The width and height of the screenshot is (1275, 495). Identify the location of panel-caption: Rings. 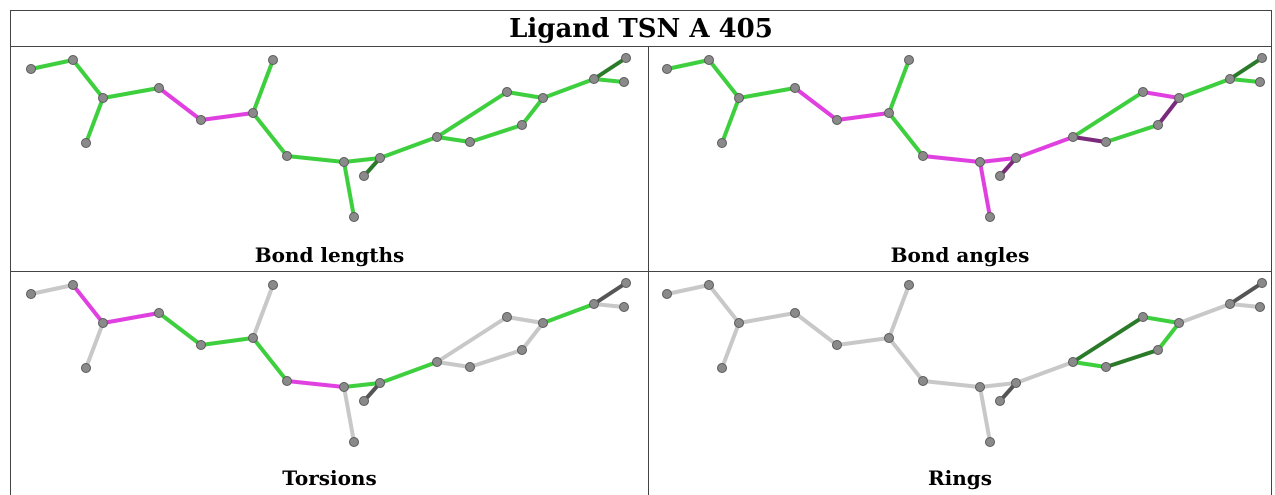
(959, 478).